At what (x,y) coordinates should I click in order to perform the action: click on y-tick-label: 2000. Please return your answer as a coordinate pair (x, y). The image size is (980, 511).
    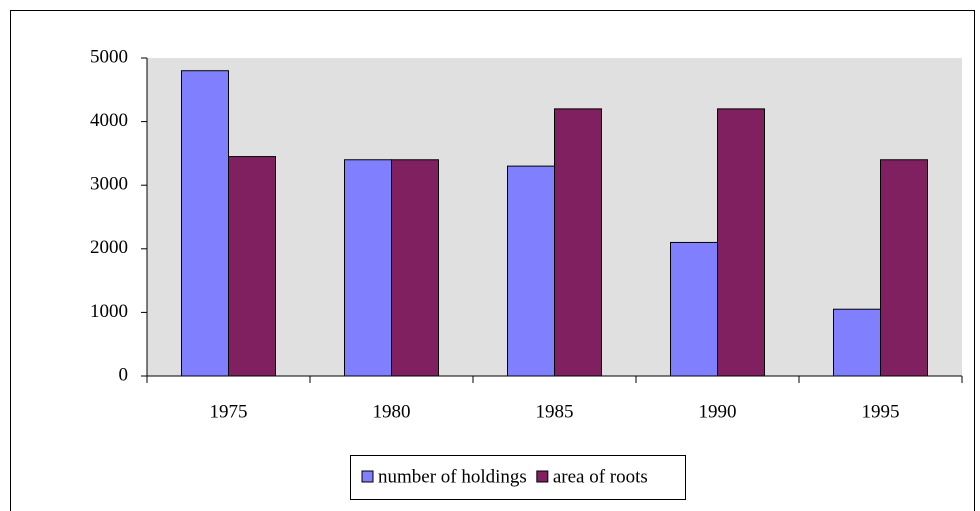
    Looking at the image, I should click on (109, 247).